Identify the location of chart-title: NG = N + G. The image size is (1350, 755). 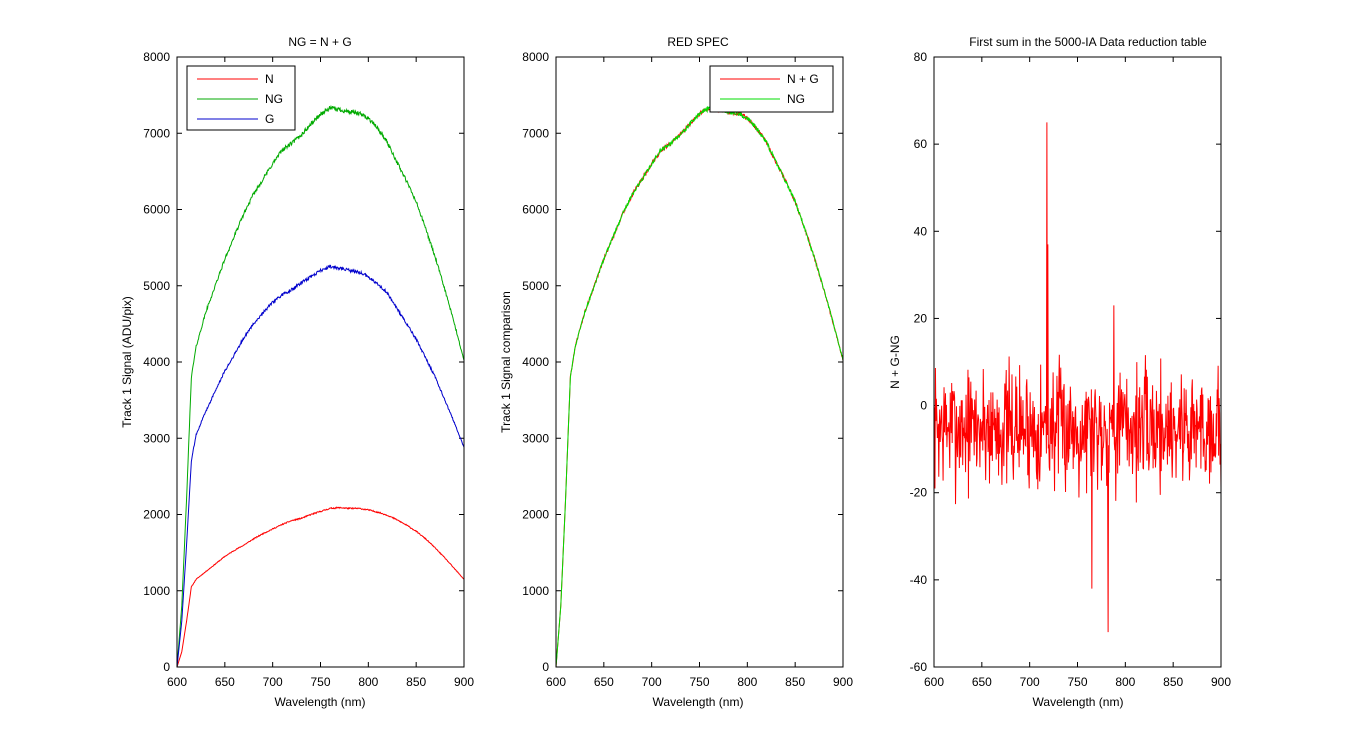
(319, 42).